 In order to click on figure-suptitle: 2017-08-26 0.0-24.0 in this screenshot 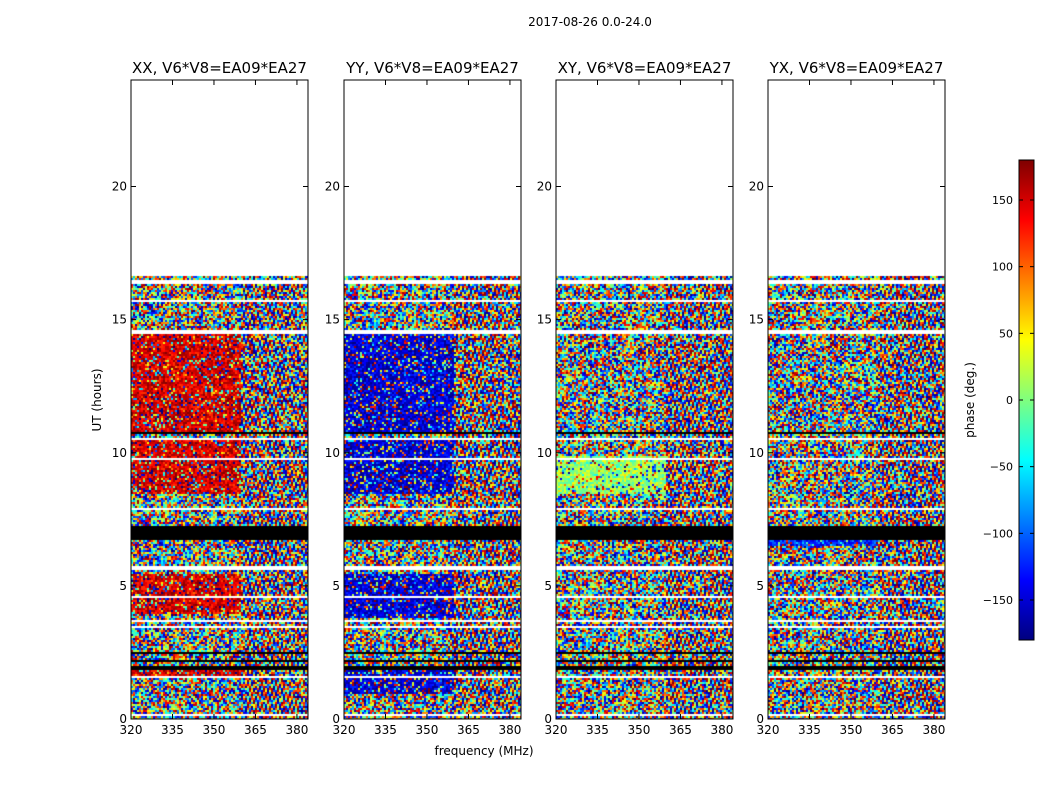, I will do `click(590, 22)`.